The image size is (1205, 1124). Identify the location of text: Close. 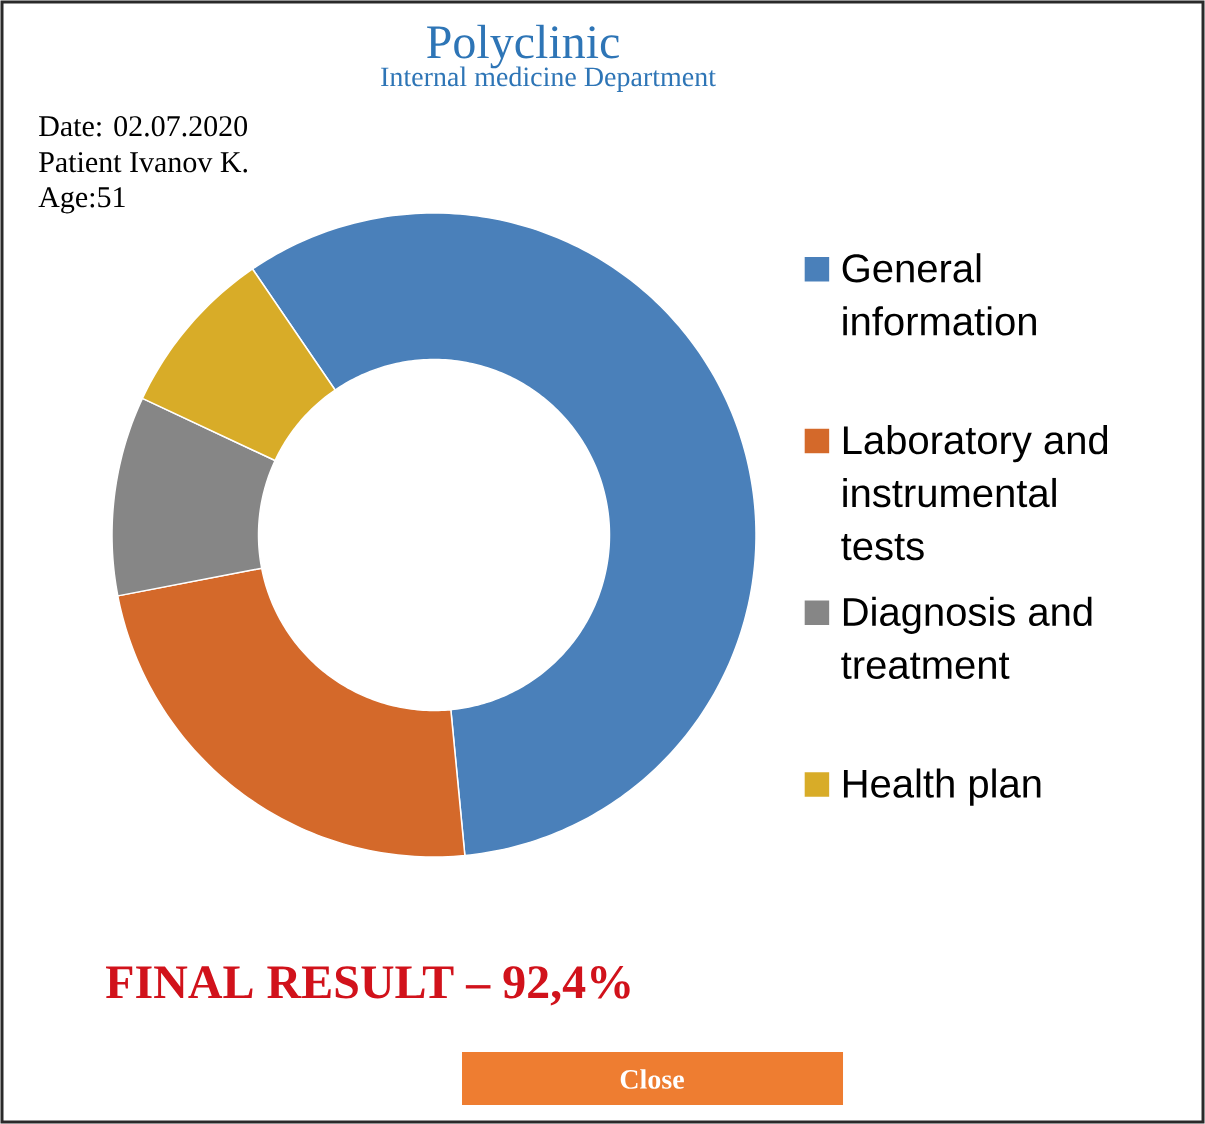
(652, 1079).